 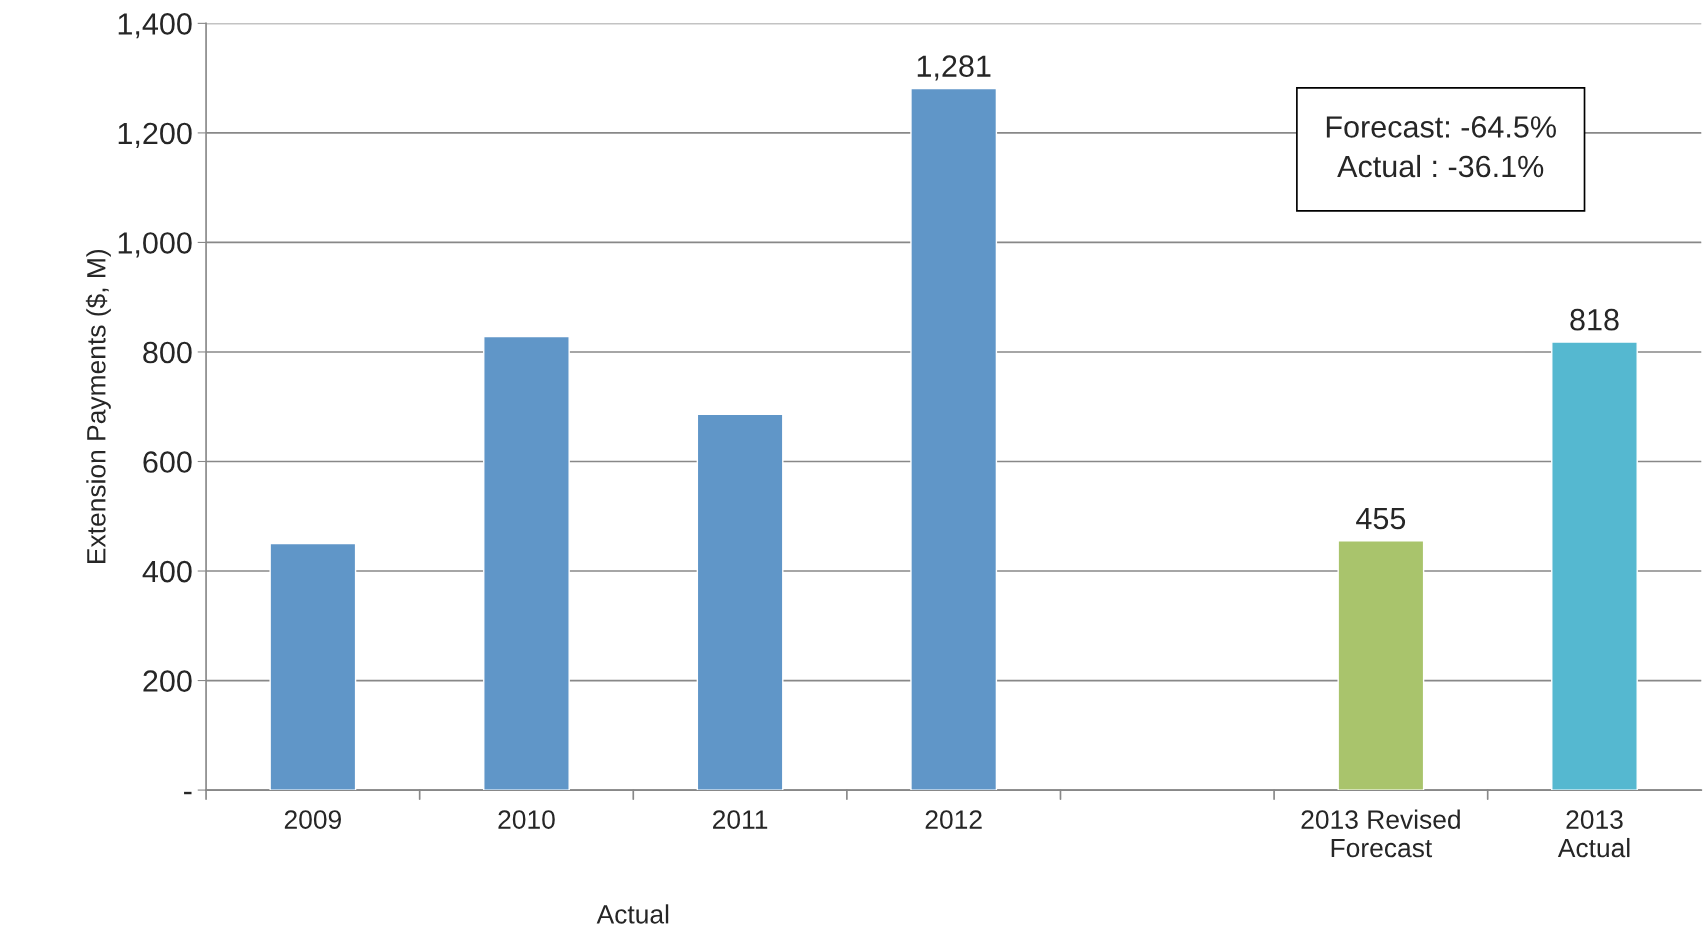 I want to click on y-tick-label: 1,400, so click(x=155, y=26).